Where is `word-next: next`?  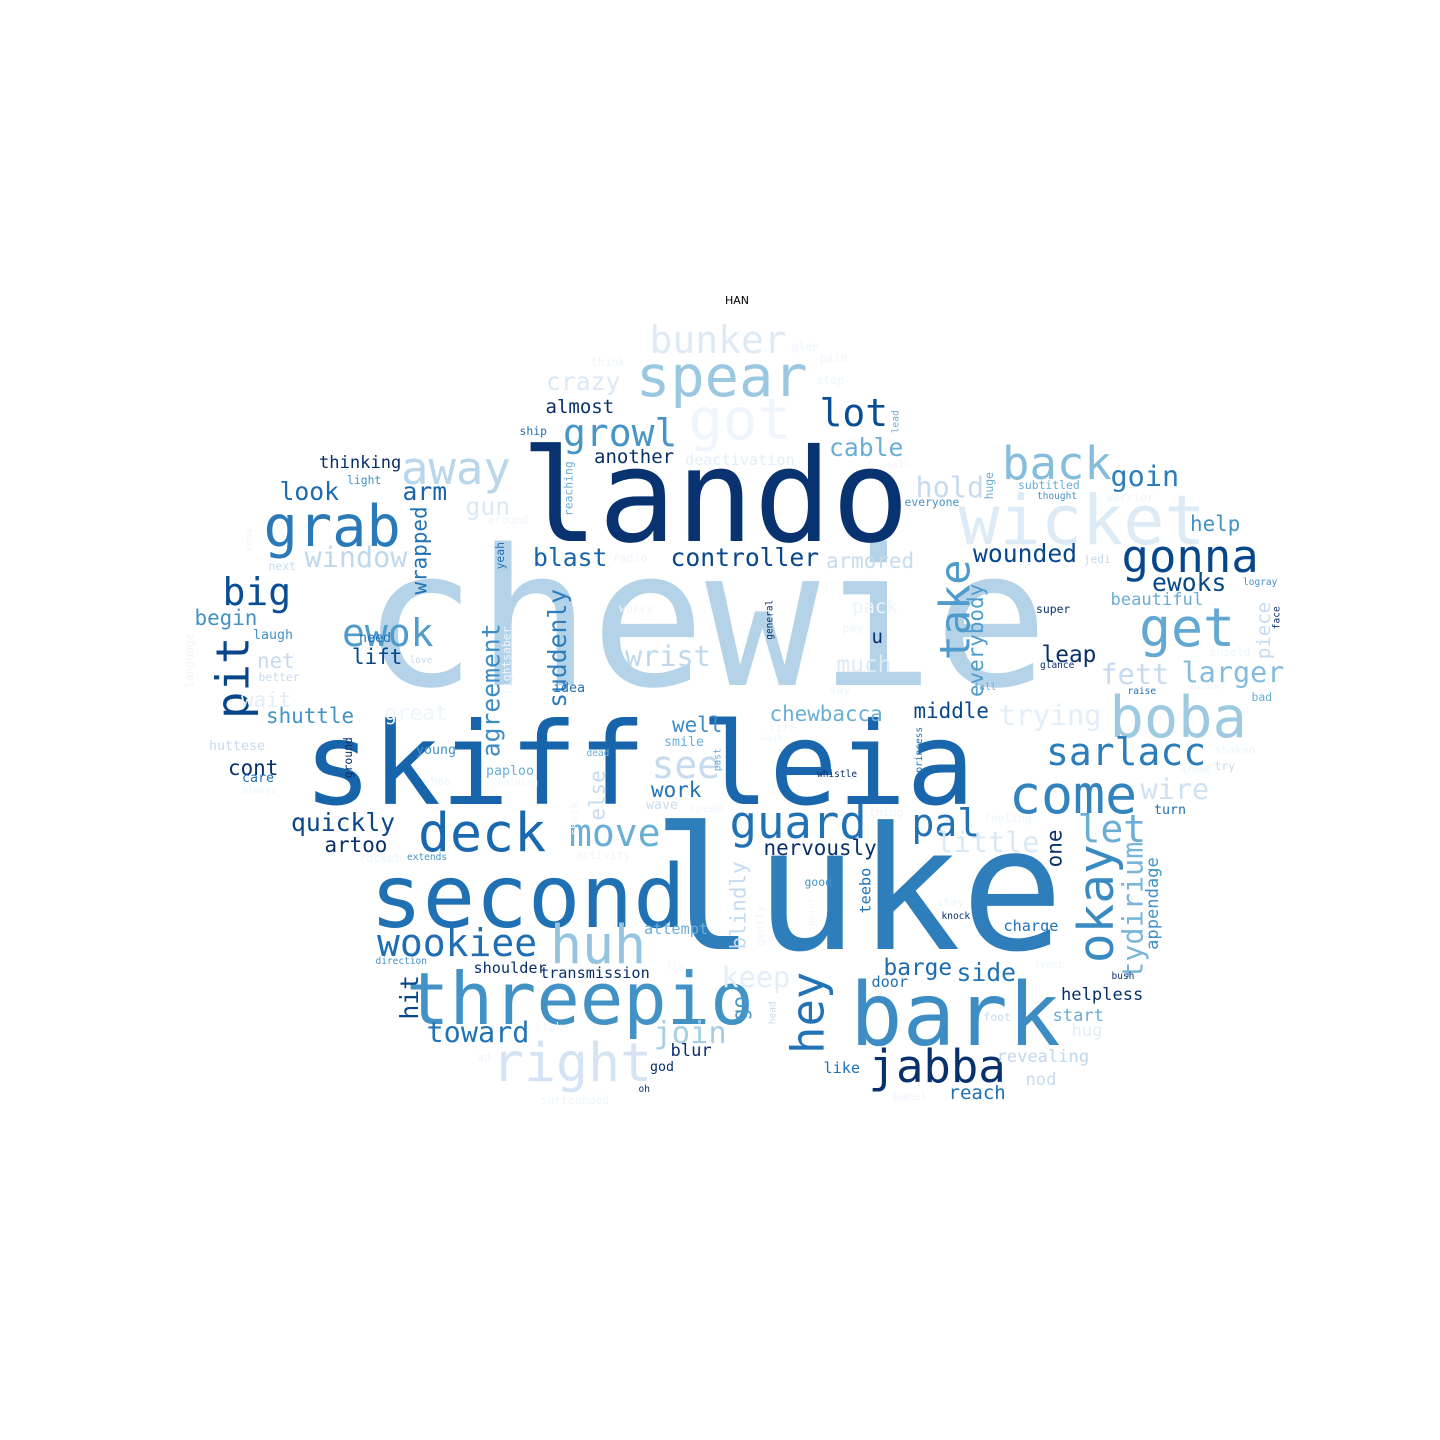 word-next: next is located at coordinates (282, 565).